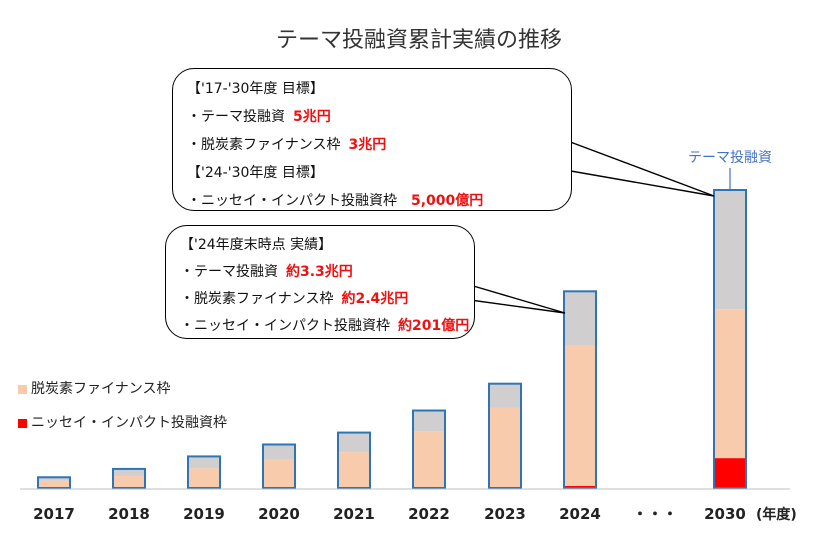 The width and height of the screenshot is (838, 542). Describe the element at coordinates (255, 89) in the screenshot. I see `callout-2030-heading-1: 【'17-'30年度 目標】` at that location.